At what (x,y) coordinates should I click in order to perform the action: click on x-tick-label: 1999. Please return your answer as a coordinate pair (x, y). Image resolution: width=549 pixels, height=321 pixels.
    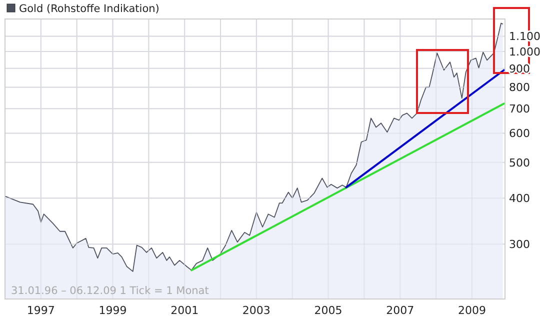
    Looking at the image, I should click on (112, 310).